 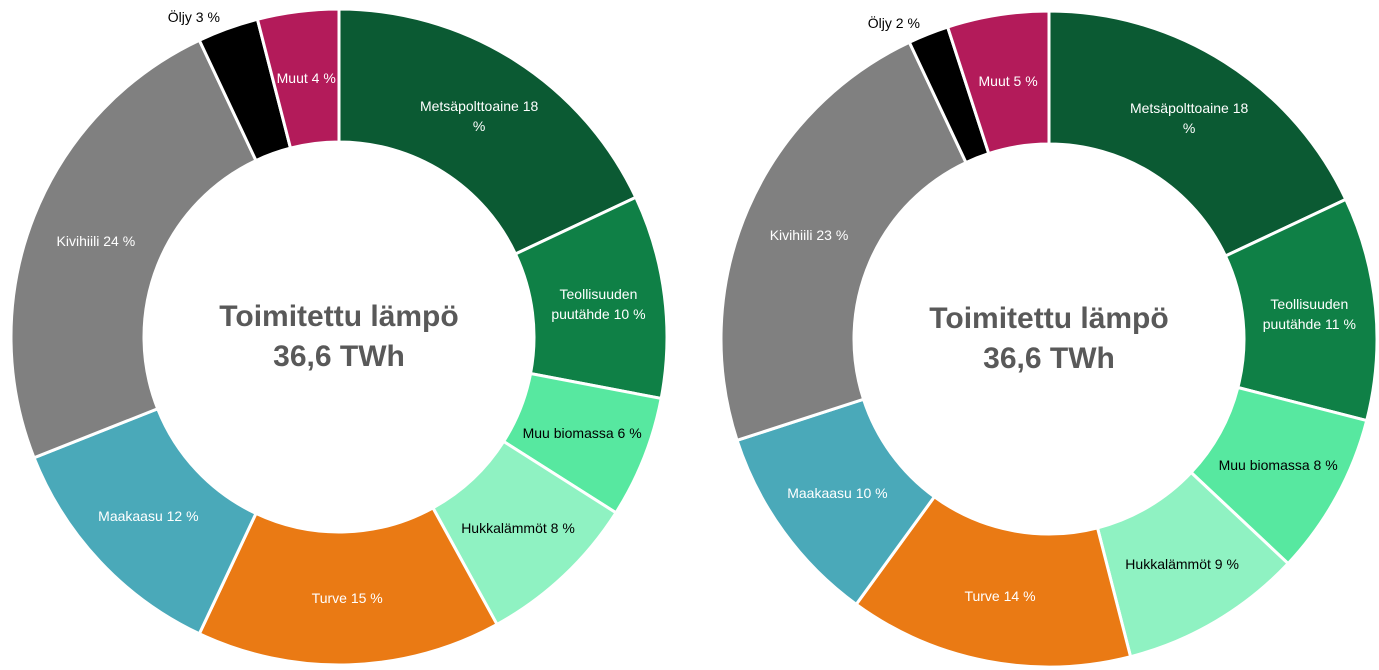 I want to click on data-label: Muu biomassa 8 %, so click(x=1278, y=465).